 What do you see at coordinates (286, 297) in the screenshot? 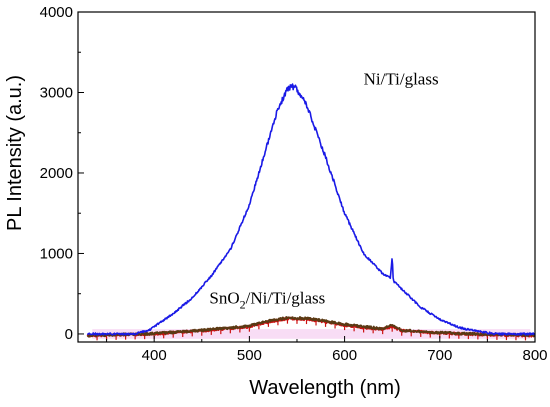
I see `annotation-sno2-rest: /Ni/Ti/glass` at bounding box center [286, 297].